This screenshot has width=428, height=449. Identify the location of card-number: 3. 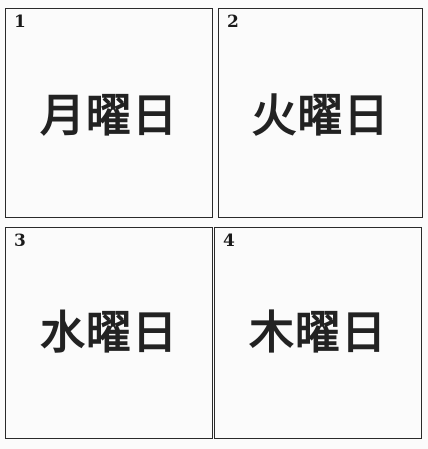
(20, 241).